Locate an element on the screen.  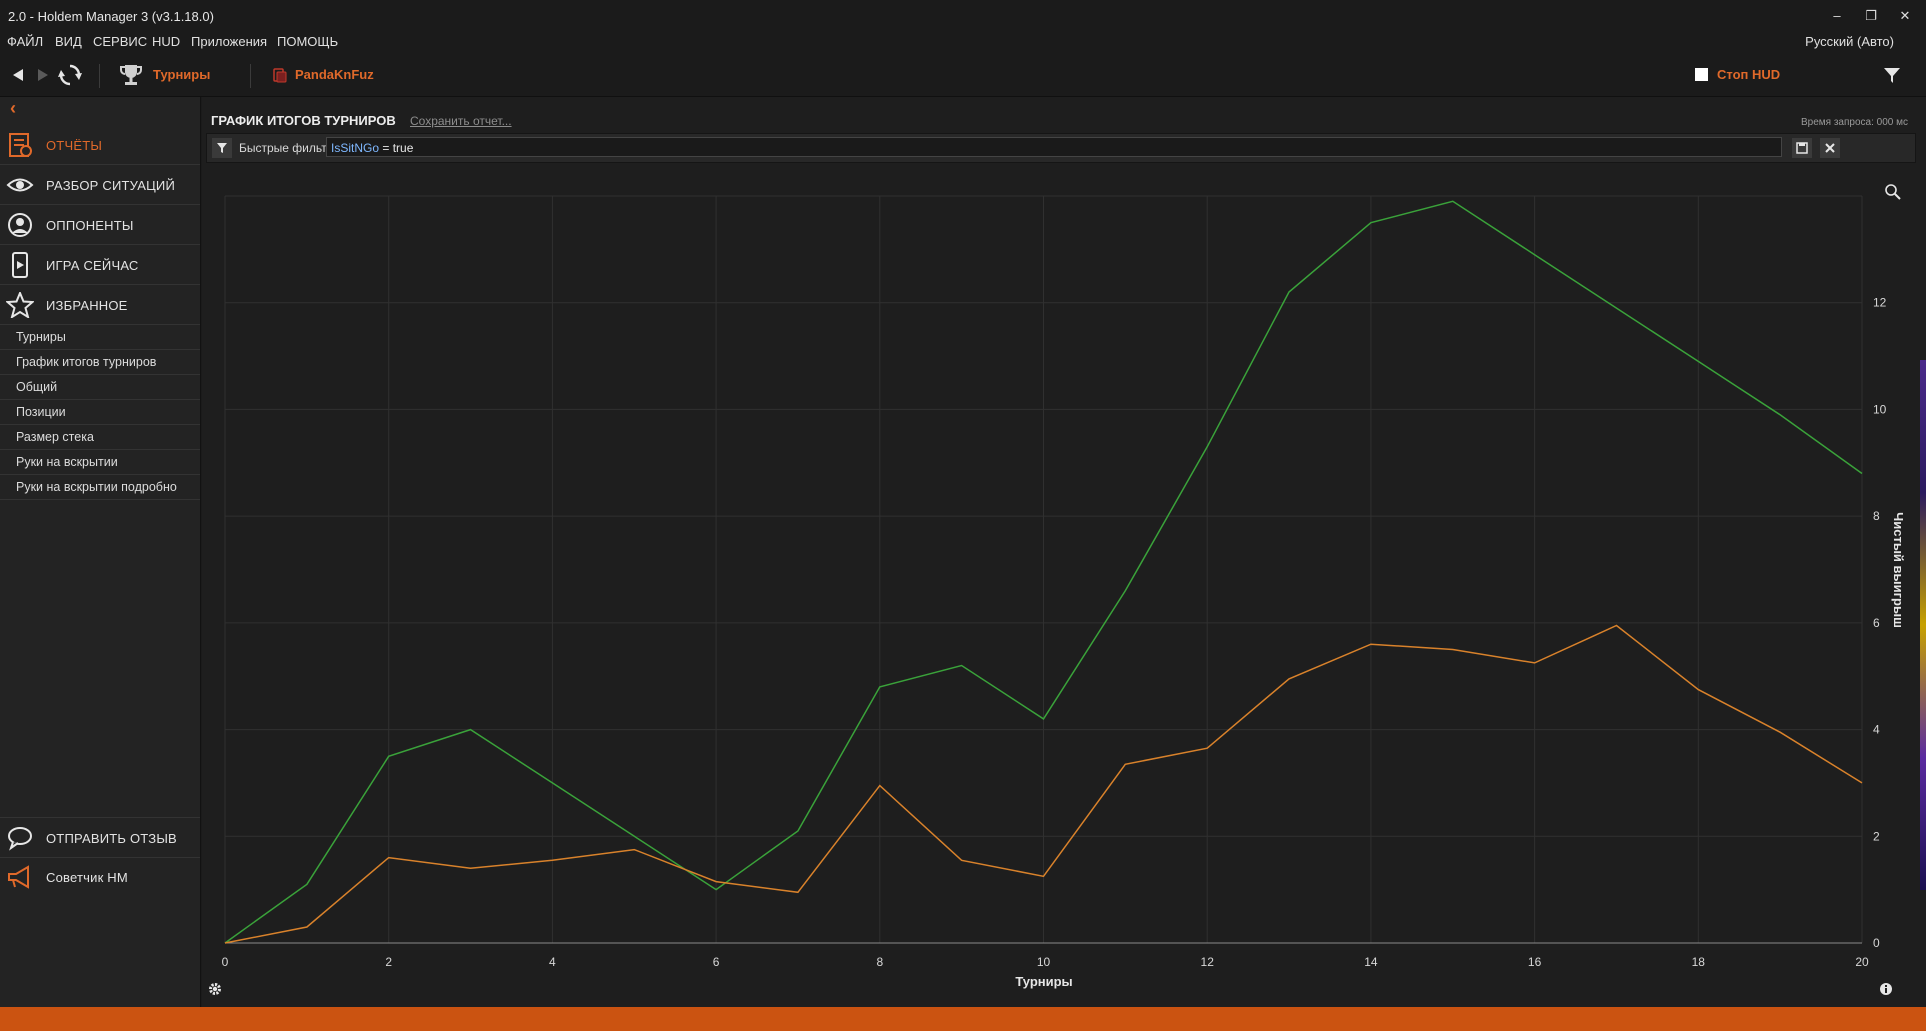
y-tick-label: 12 is located at coordinates (1880, 303).